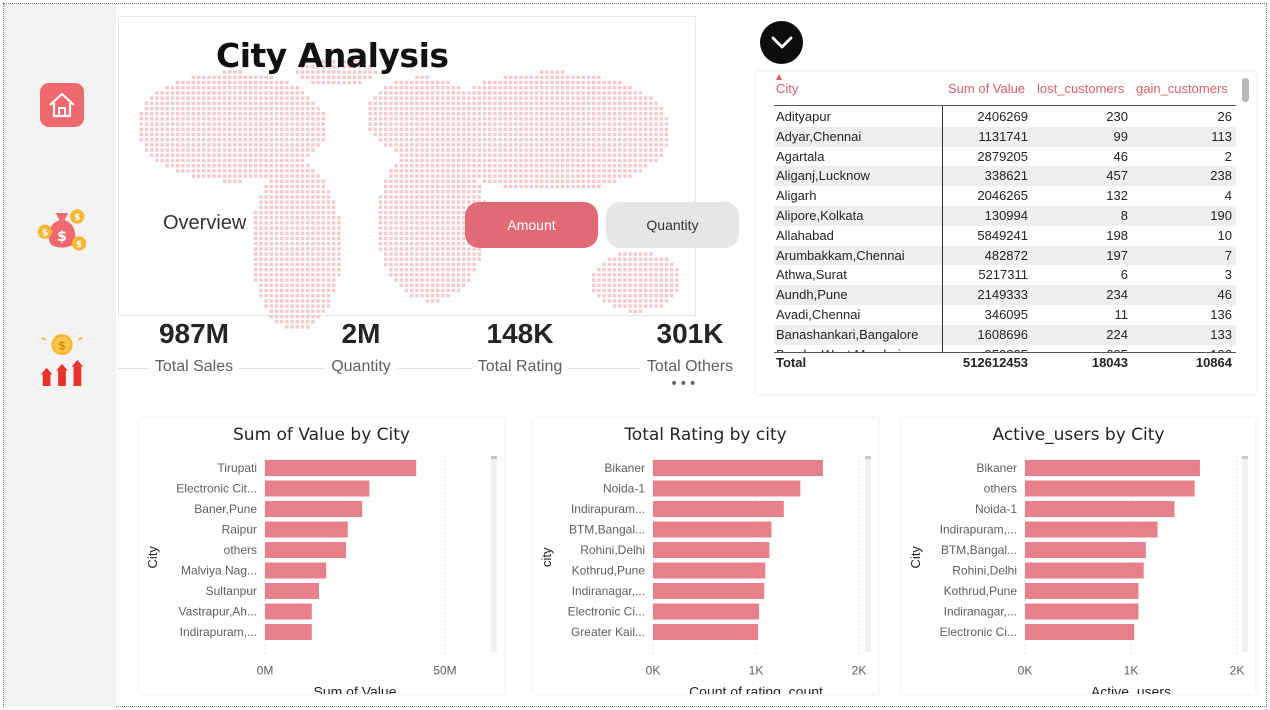  I want to click on sidebar: $ $ $ $ $, so click(60, 355).